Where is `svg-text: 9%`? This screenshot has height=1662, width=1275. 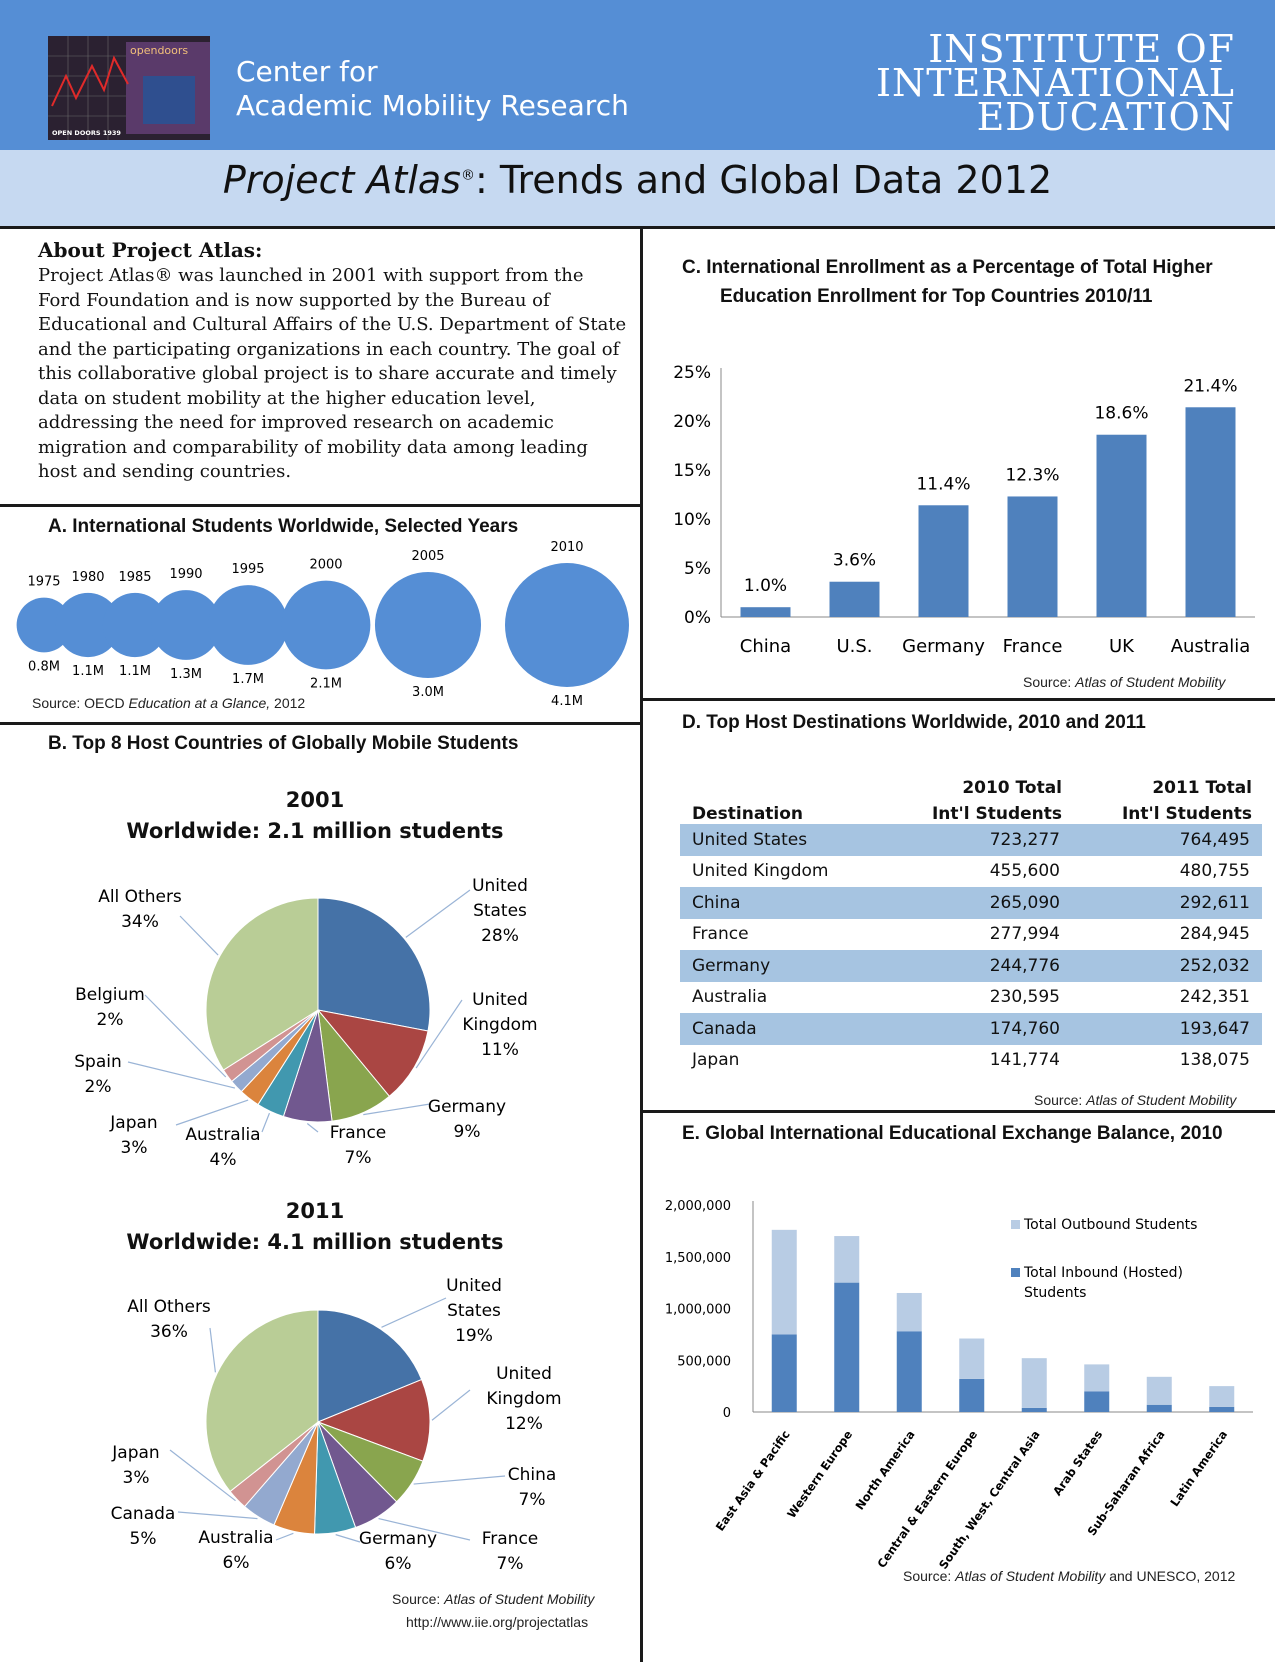
svg-text: 9% is located at coordinates (467, 1132).